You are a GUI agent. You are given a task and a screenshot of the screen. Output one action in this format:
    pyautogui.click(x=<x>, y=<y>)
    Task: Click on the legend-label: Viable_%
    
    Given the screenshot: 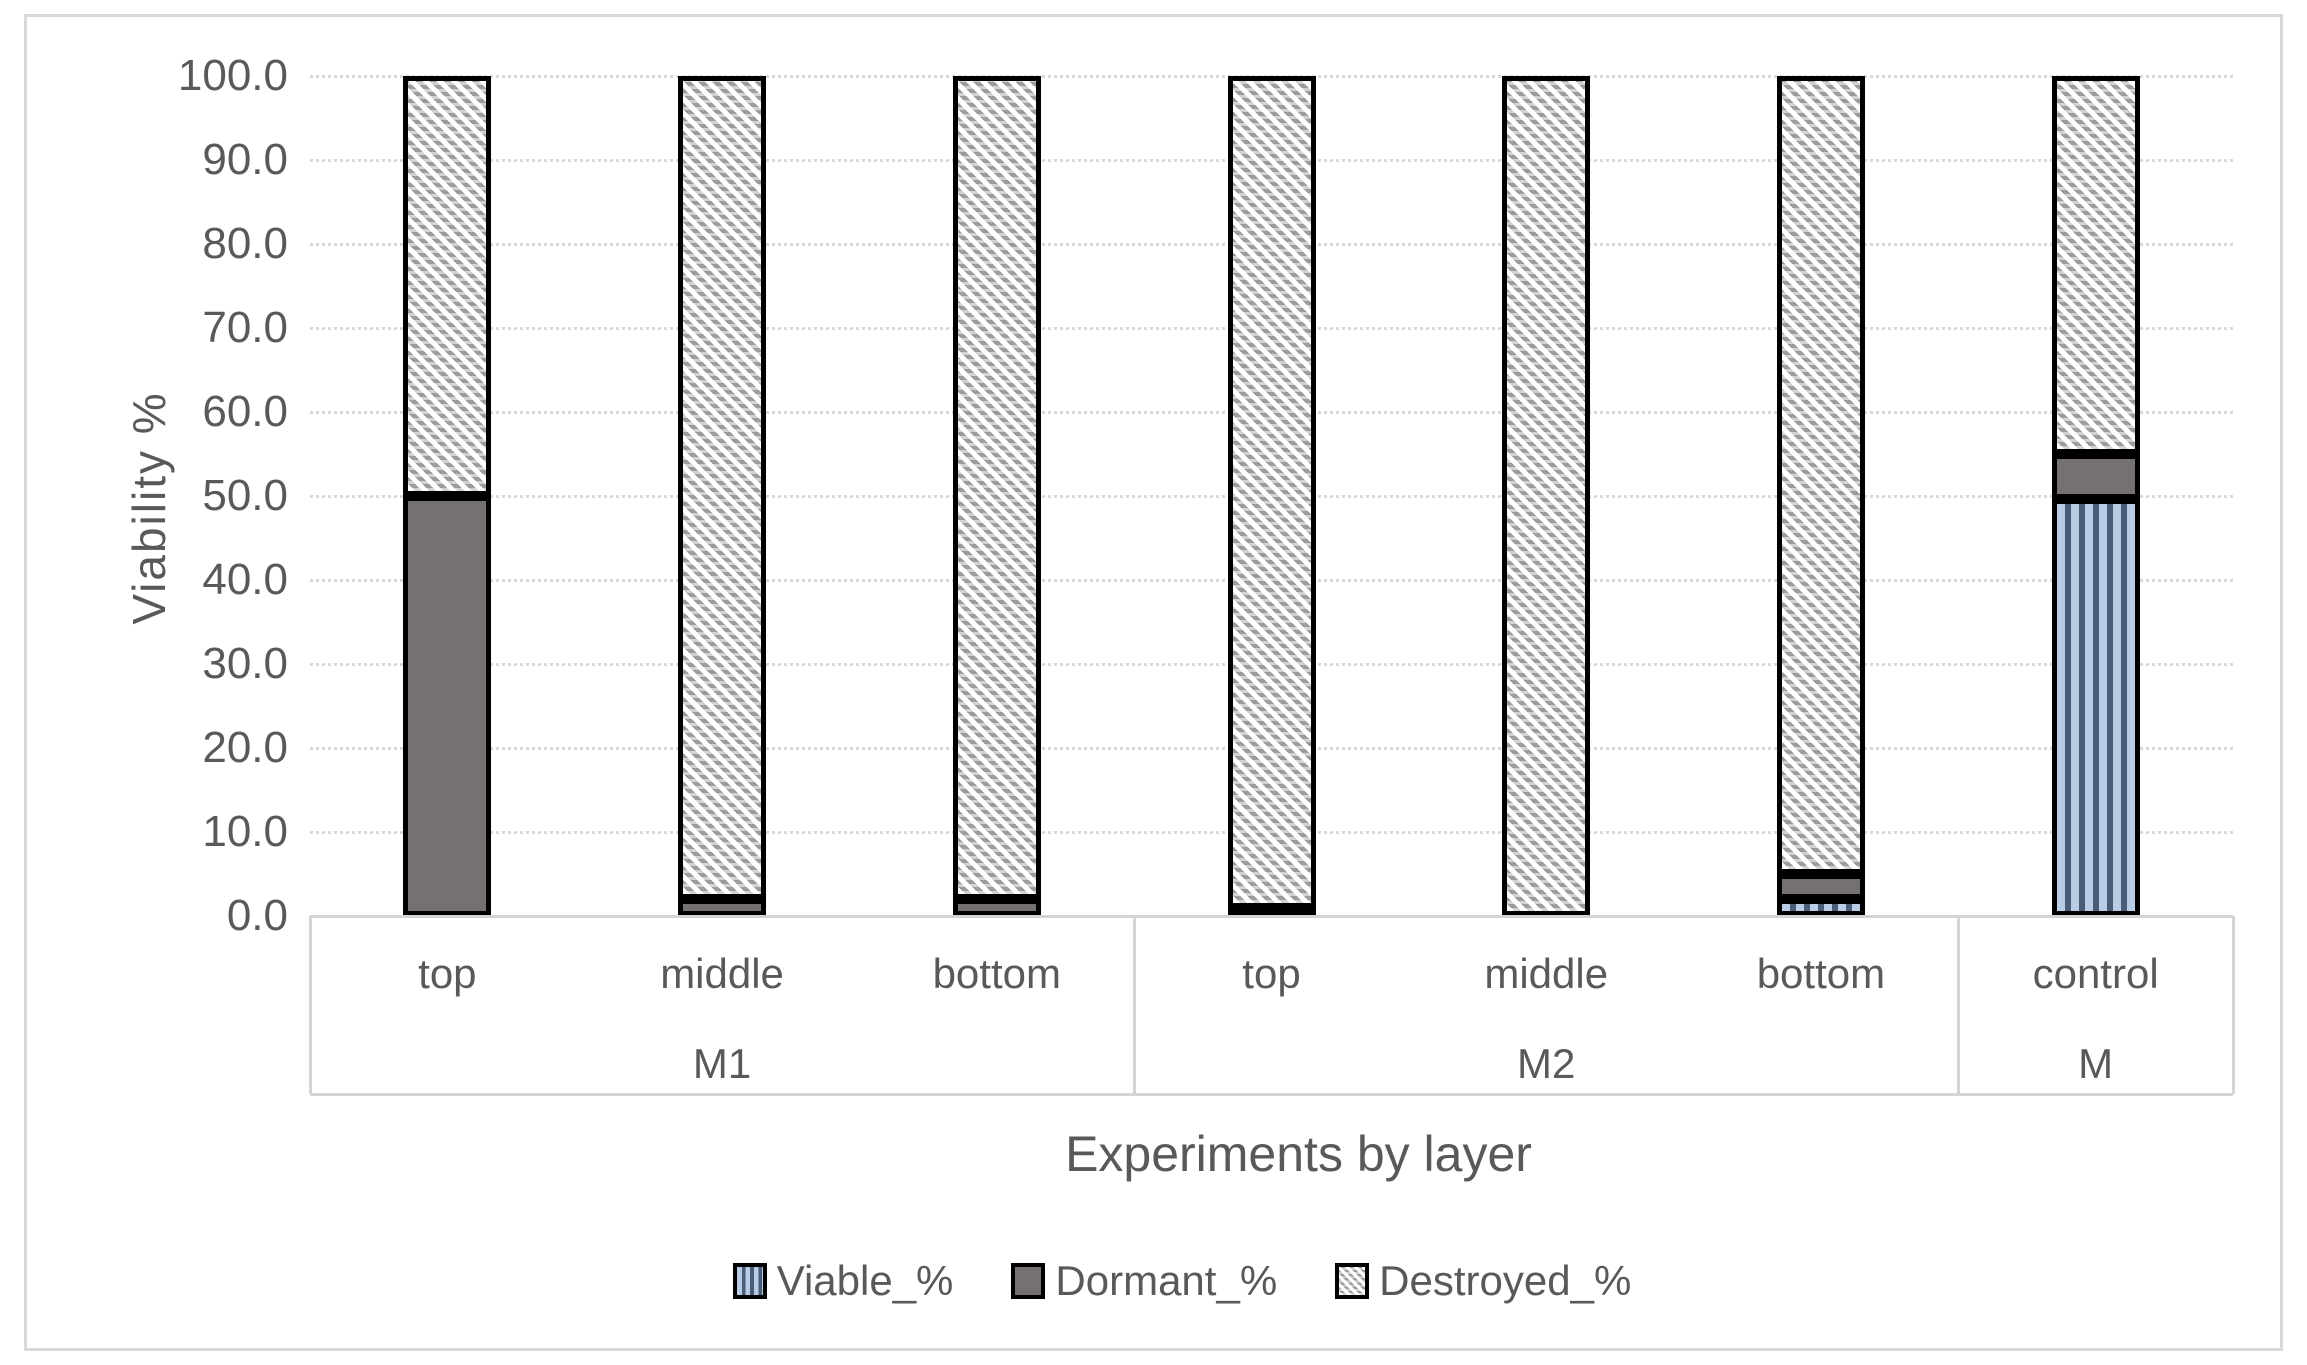 What is the action you would take?
    pyautogui.click(x=865, y=1280)
    